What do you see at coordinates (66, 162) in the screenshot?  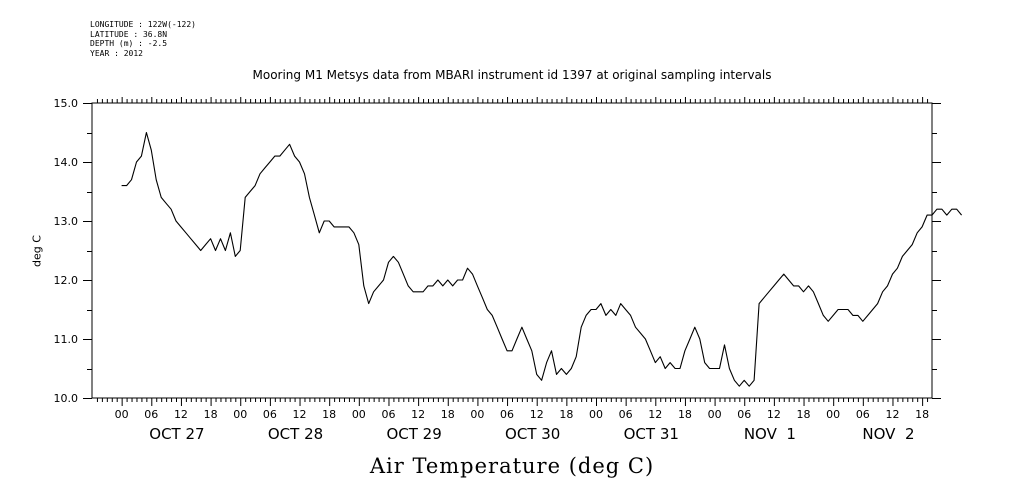 I see `y-tick-label: 14.0` at bounding box center [66, 162].